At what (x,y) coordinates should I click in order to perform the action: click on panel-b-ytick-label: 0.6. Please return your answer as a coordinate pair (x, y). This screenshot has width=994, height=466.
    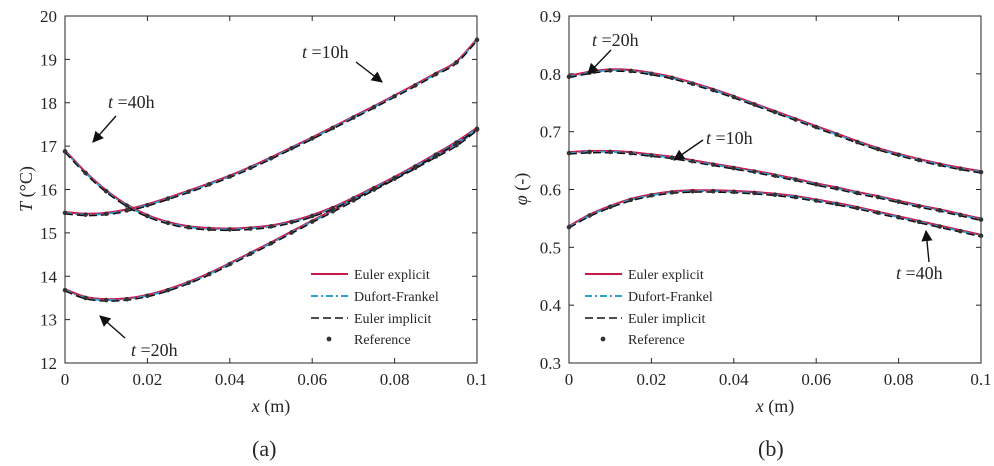
    Looking at the image, I should click on (550, 190).